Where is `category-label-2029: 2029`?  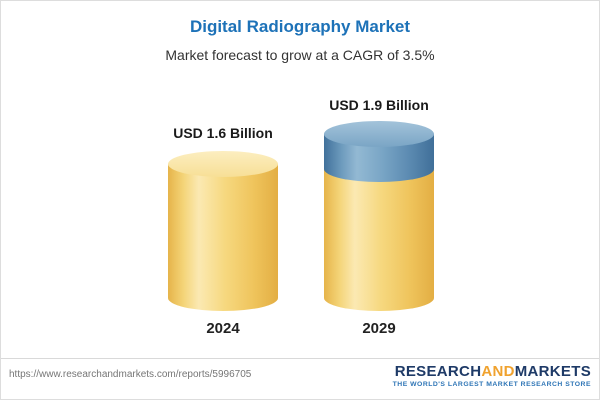
category-label-2029: 2029 is located at coordinates (379, 328).